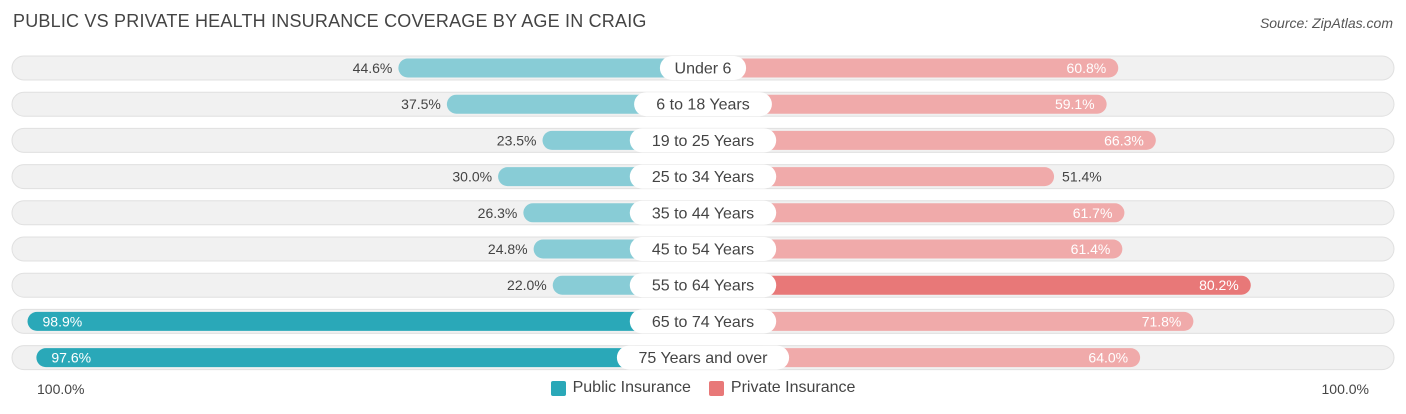 Image resolution: width=1406 pixels, height=414 pixels. I want to click on axis-left-label: 100.0%, so click(61, 389).